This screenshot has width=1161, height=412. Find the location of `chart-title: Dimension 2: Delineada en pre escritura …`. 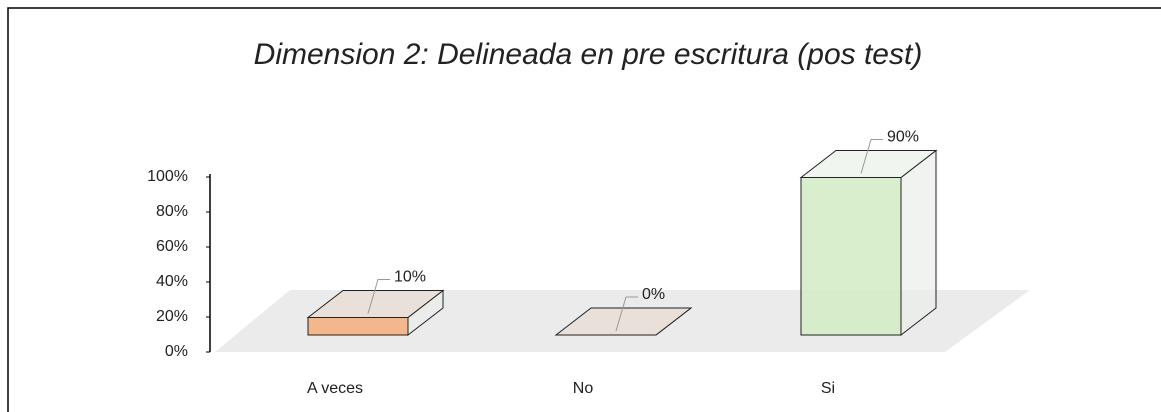

chart-title: Dimension 2: Delineada en pre escritura … is located at coordinates (588, 54).